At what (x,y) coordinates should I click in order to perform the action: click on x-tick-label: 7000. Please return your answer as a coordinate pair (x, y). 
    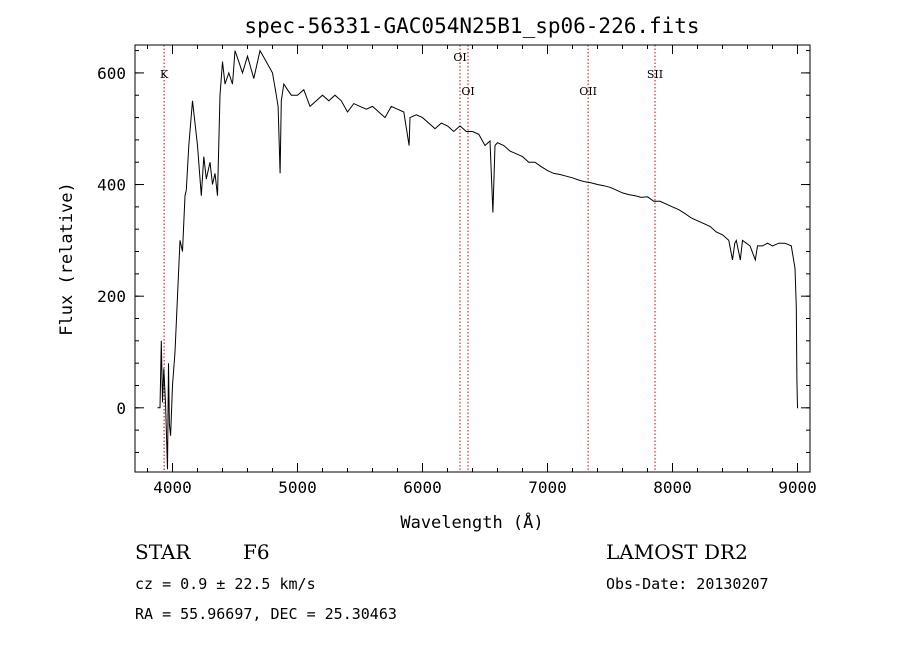
    Looking at the image, I should click on (547, 487).